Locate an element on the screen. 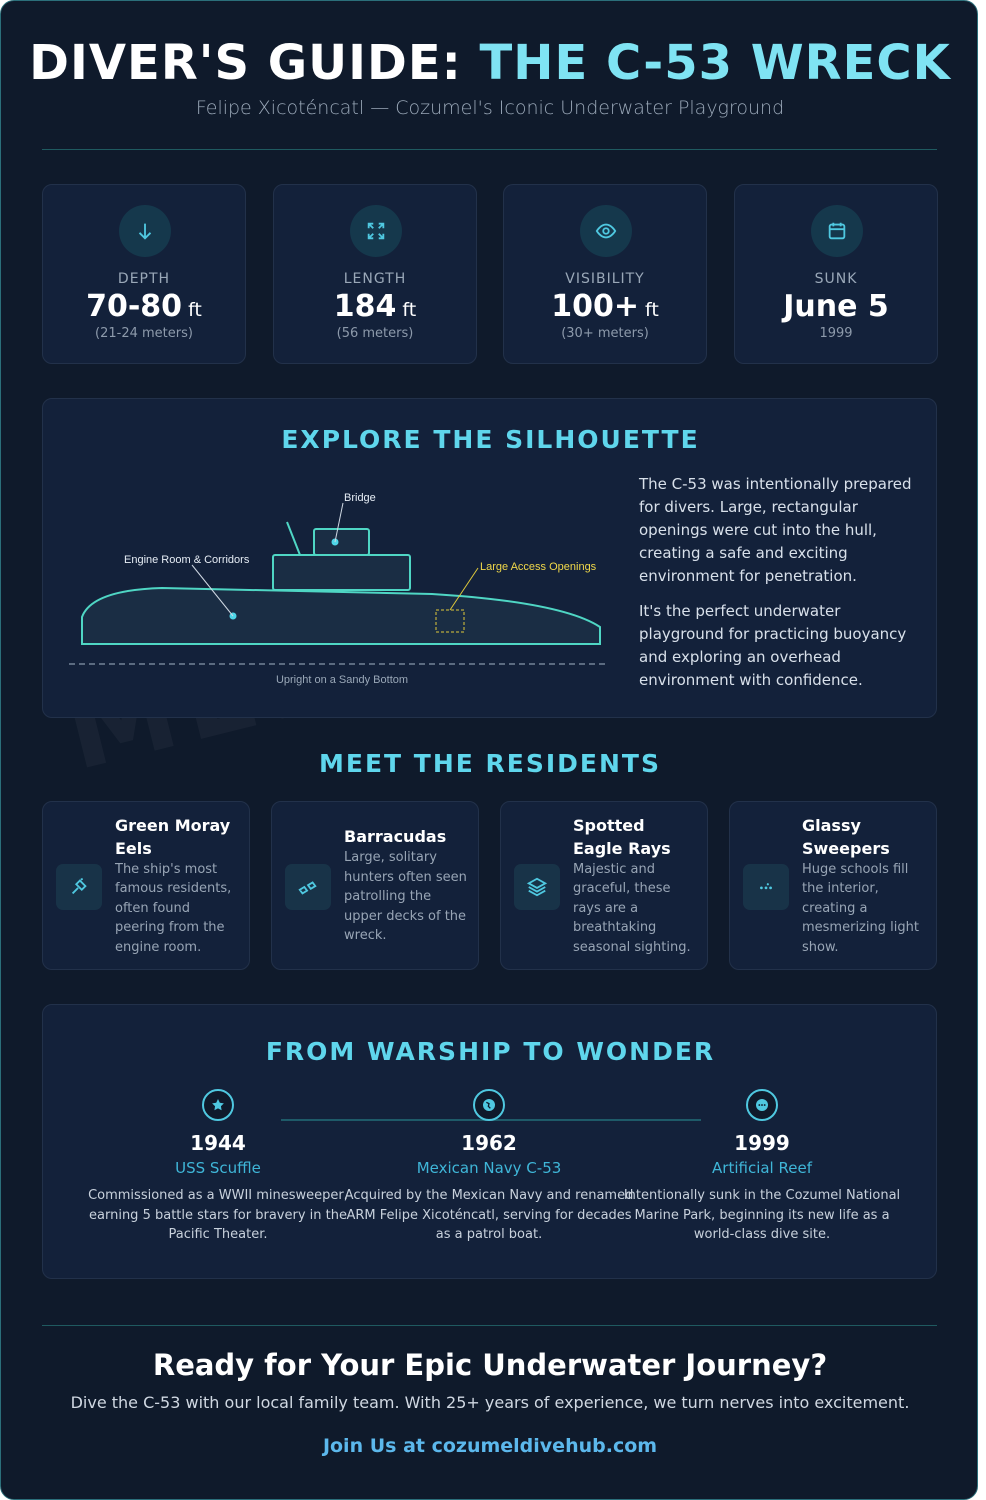  event-year: 1962 is located at coordinates (489, 1143).